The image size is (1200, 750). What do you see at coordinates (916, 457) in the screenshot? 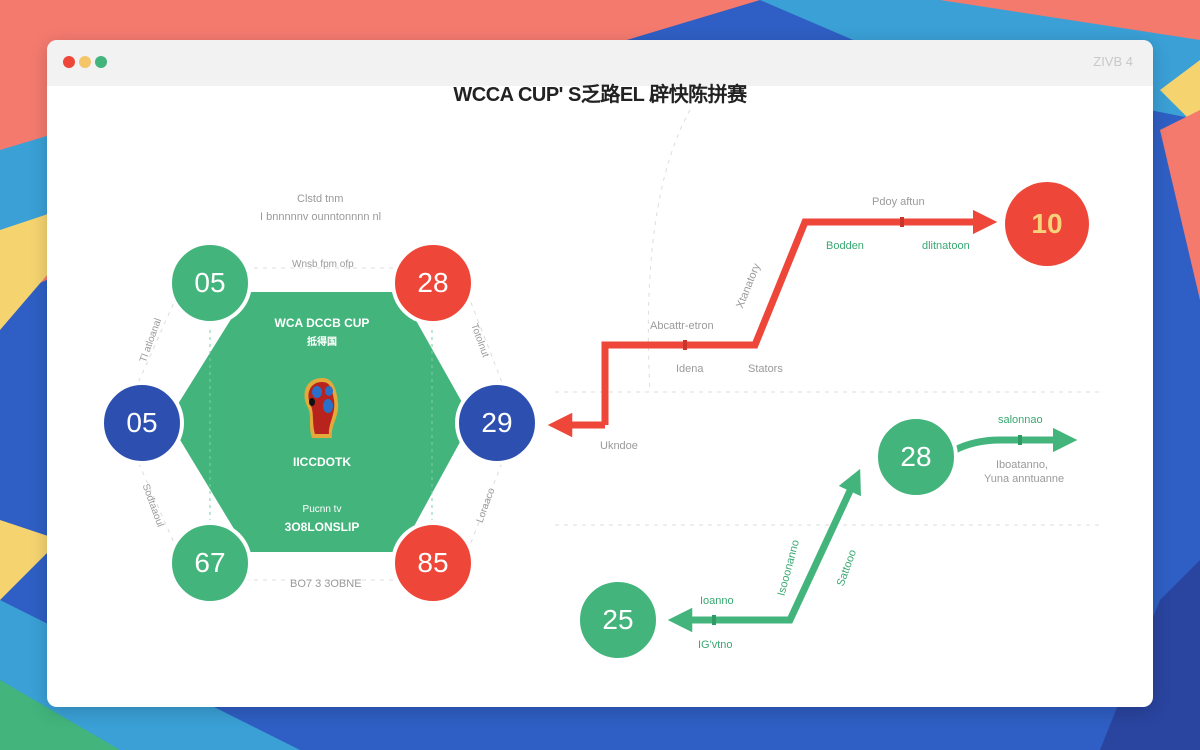
I see `green-mid-node: 28` at bounding box center [916, 457].